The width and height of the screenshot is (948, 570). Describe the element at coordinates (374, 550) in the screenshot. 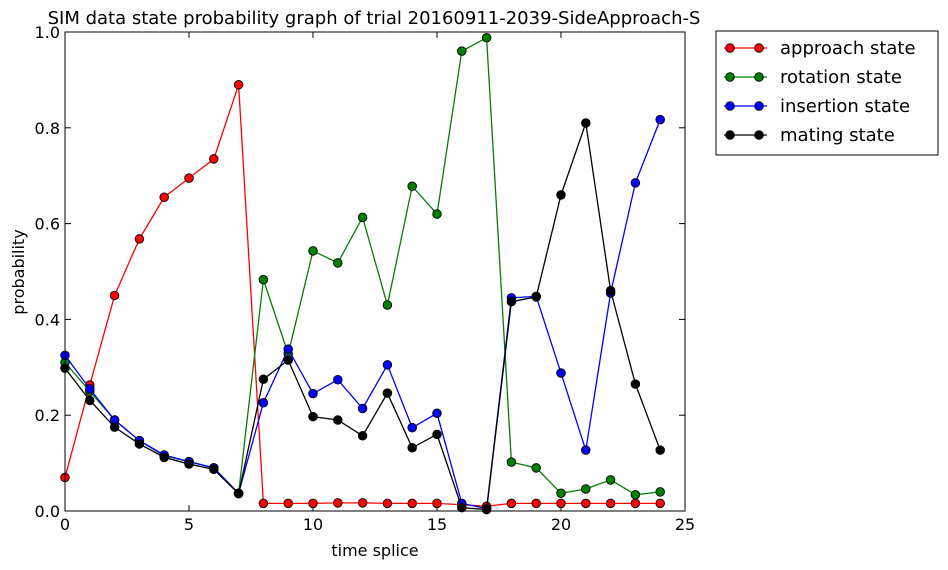

I see `x-axis-label: time splice` at that location.